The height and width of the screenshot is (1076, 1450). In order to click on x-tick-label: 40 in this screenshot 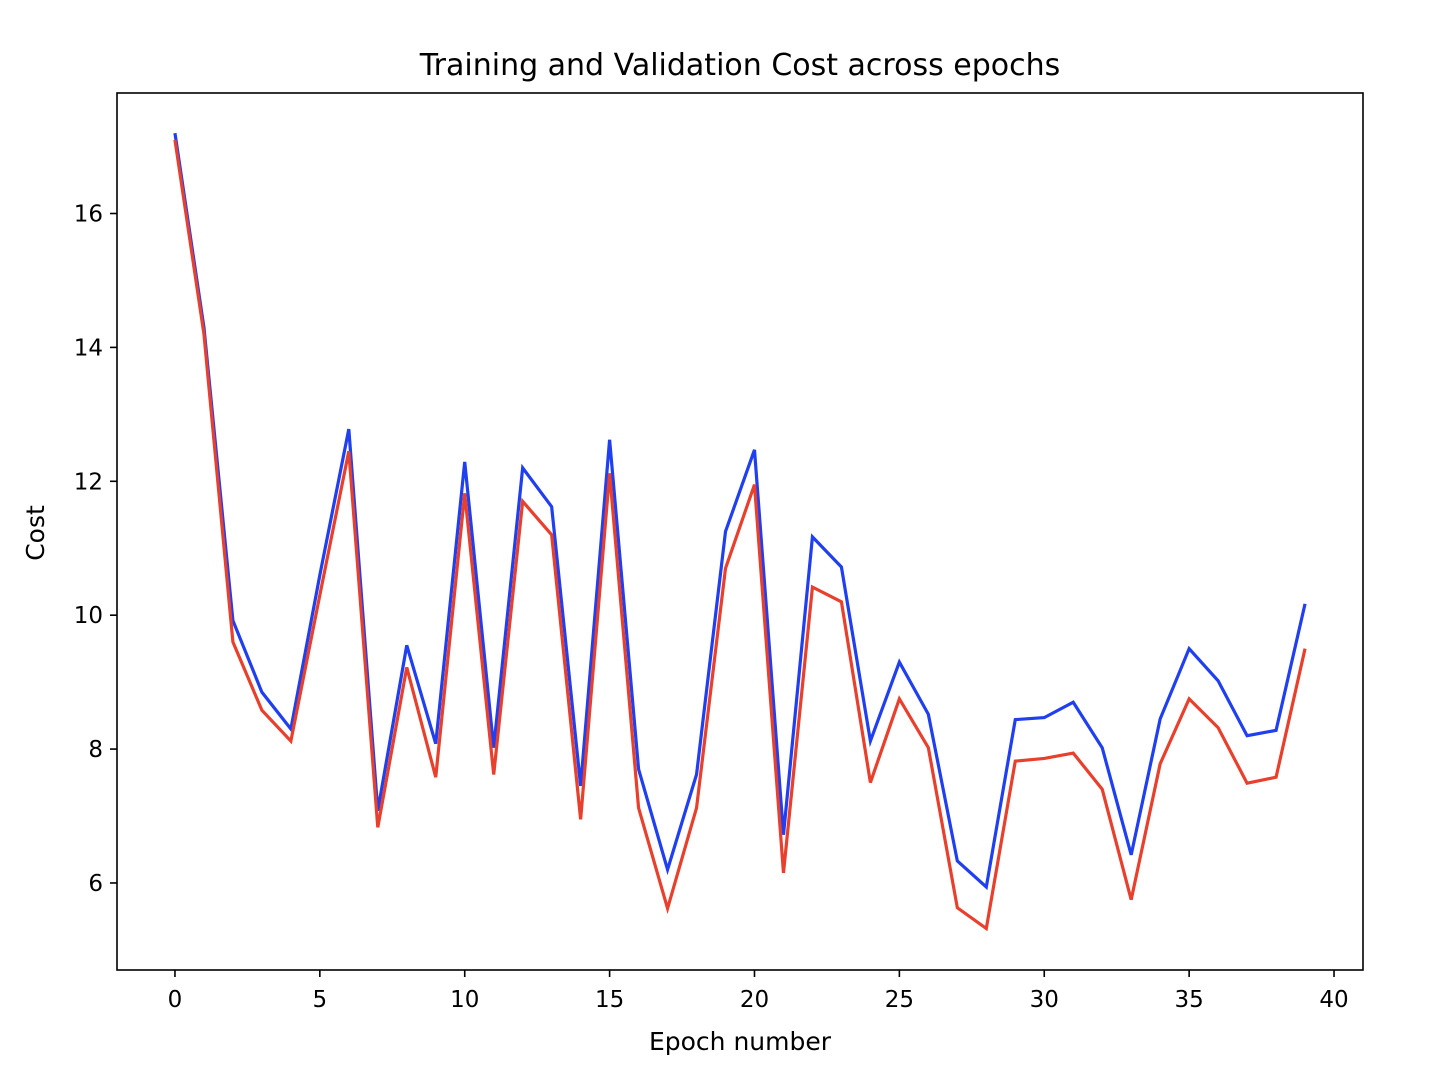, I will do `click(1333, 1000)`.